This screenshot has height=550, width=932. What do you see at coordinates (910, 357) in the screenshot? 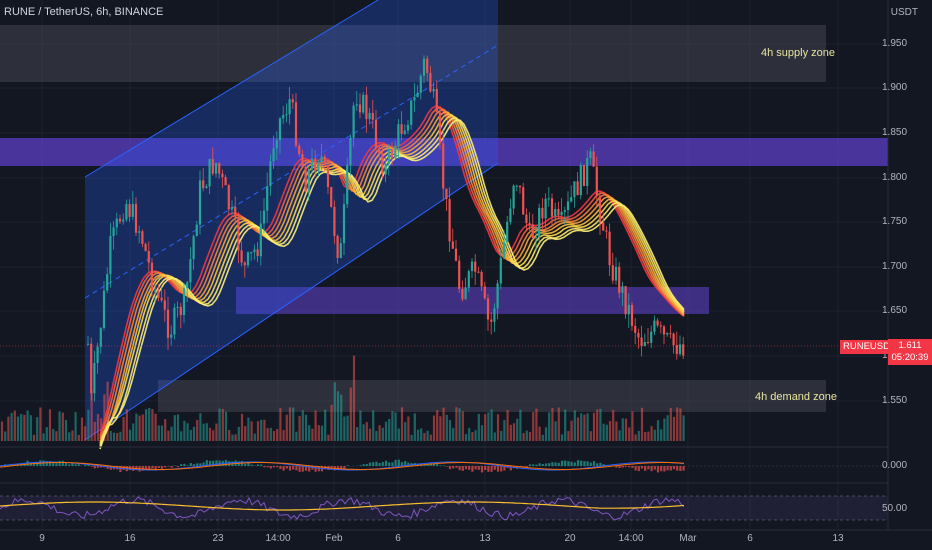
I see `bar-countdown: 05:20:39` at bounding box center [910, 357].